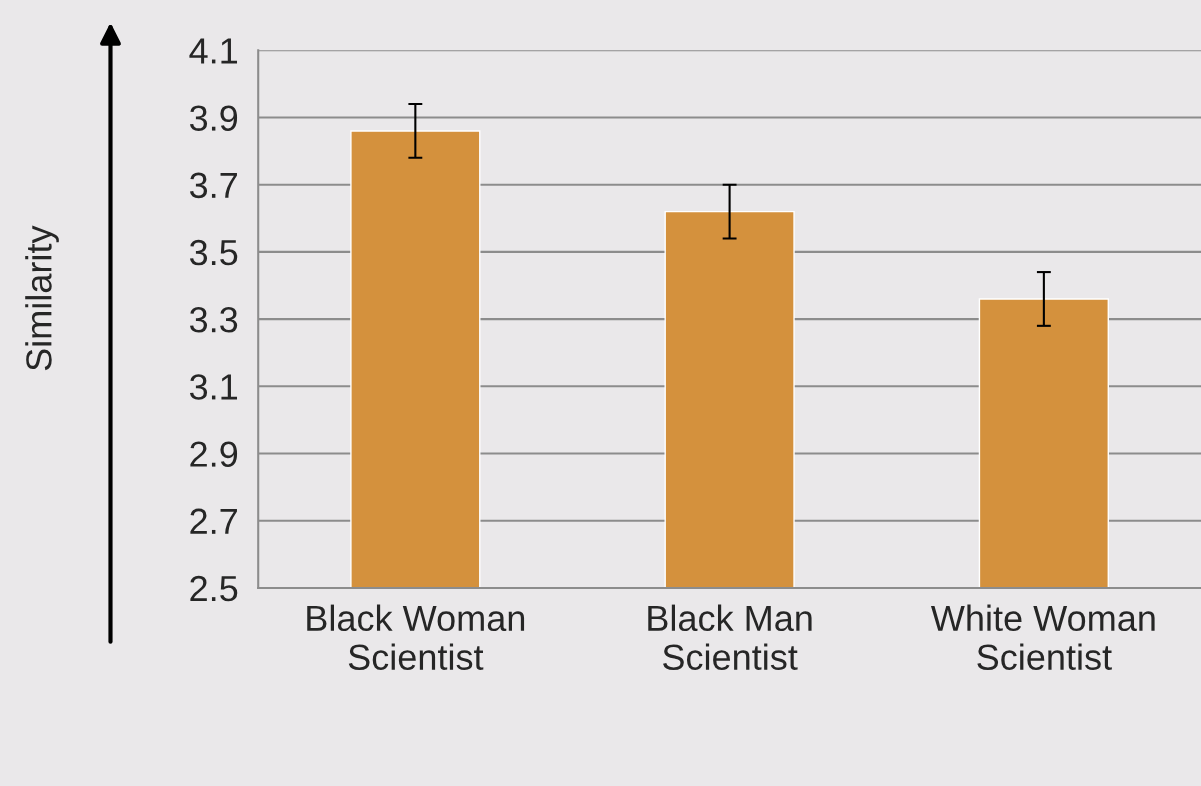 The height and width of the screenshot is (786, 1201). What do you see at coordinates (416, 637) in the screenshot?
I see `x-tick-label: Black Woman Scientist` at bounding box center [416, 637].